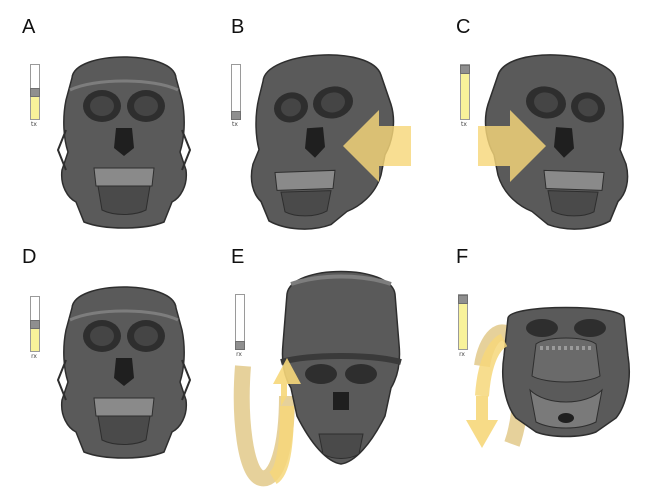  I want to click on skull-turned-left-view, so click(322, 142).